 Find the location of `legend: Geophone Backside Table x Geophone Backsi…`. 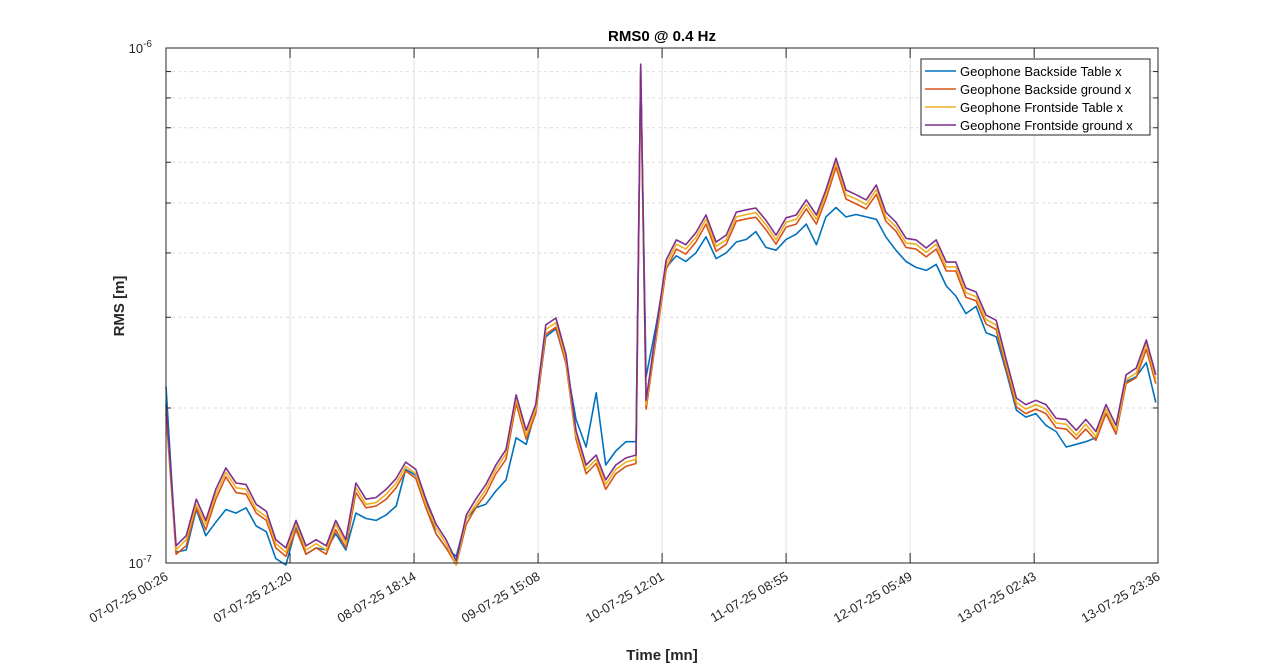

legend: Geophone Backside Table x Geophone Backsi… is located at coordinates (1035, 97).